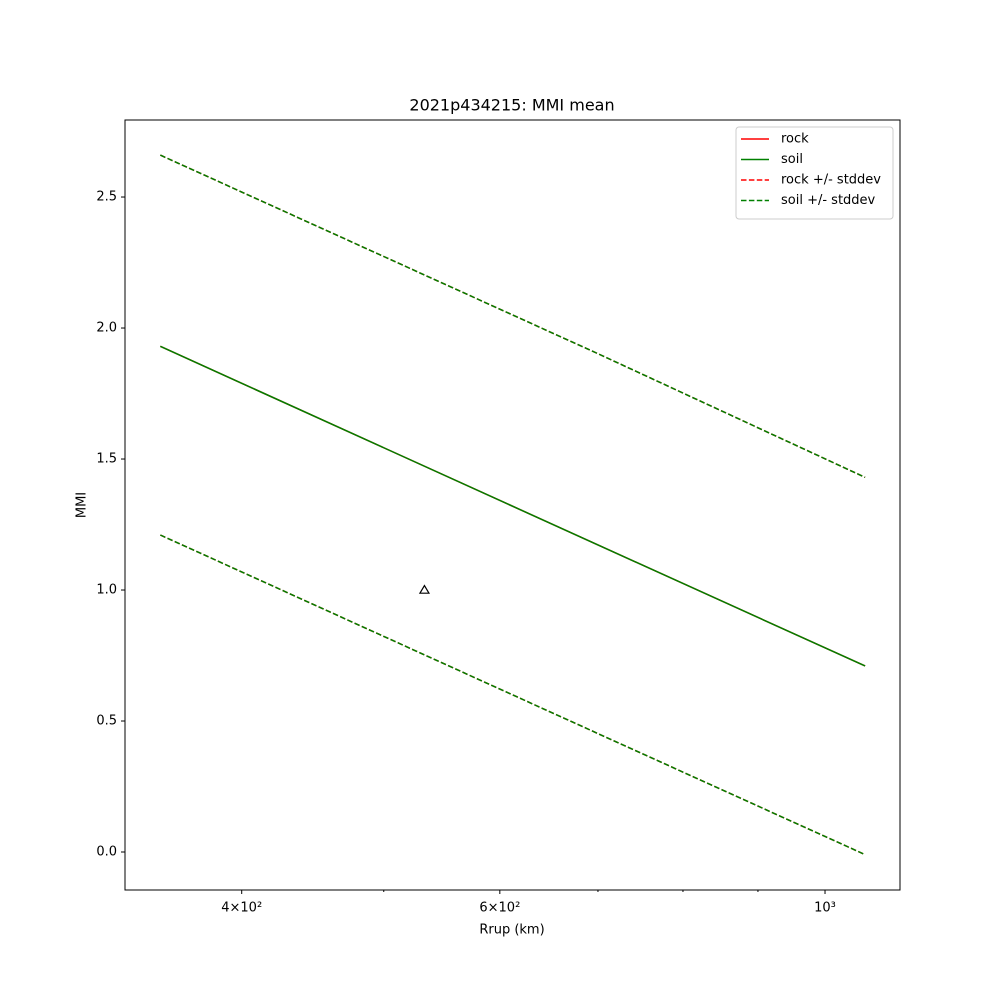  Describe the element at coordinates (106, 328) in the screenshot. I see `y-tick-label: 2.0` at that location.